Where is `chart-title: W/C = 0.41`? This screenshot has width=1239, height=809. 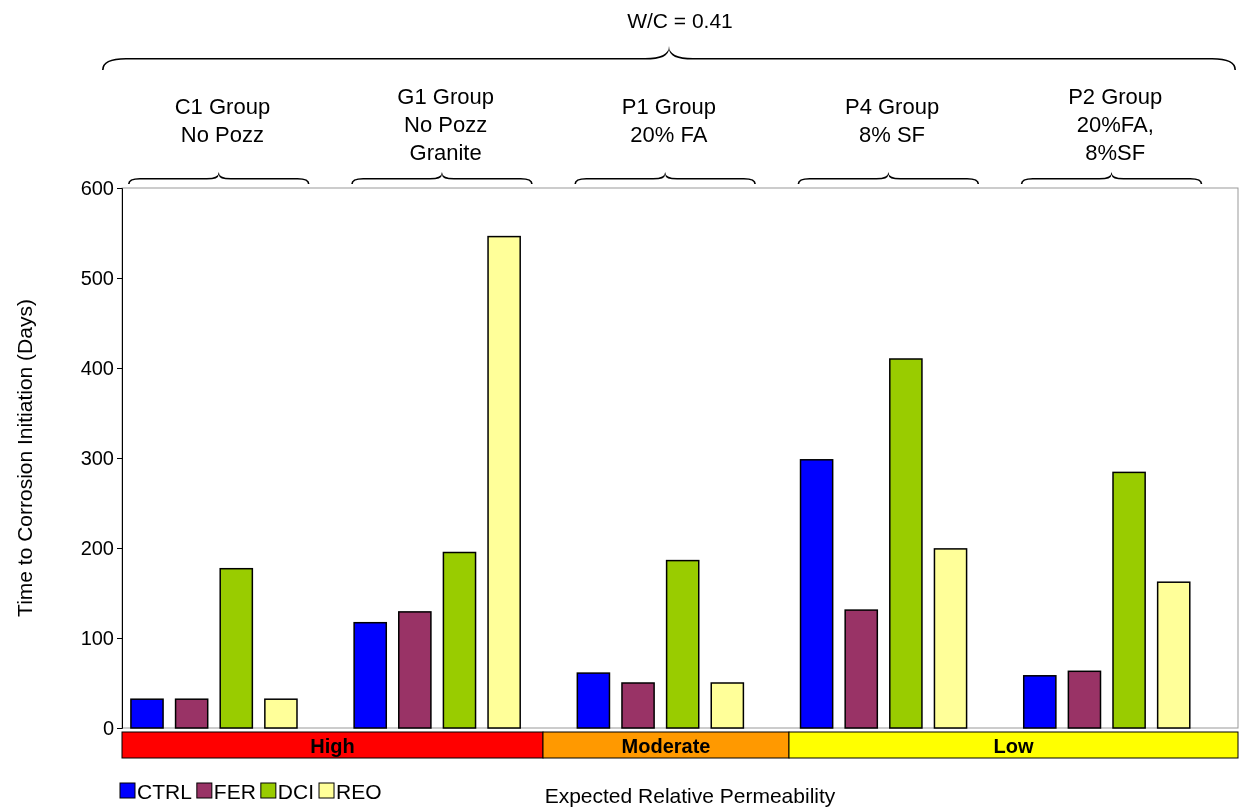
chart-title: W/C = 0.41 is located at coordinates (680, 20).